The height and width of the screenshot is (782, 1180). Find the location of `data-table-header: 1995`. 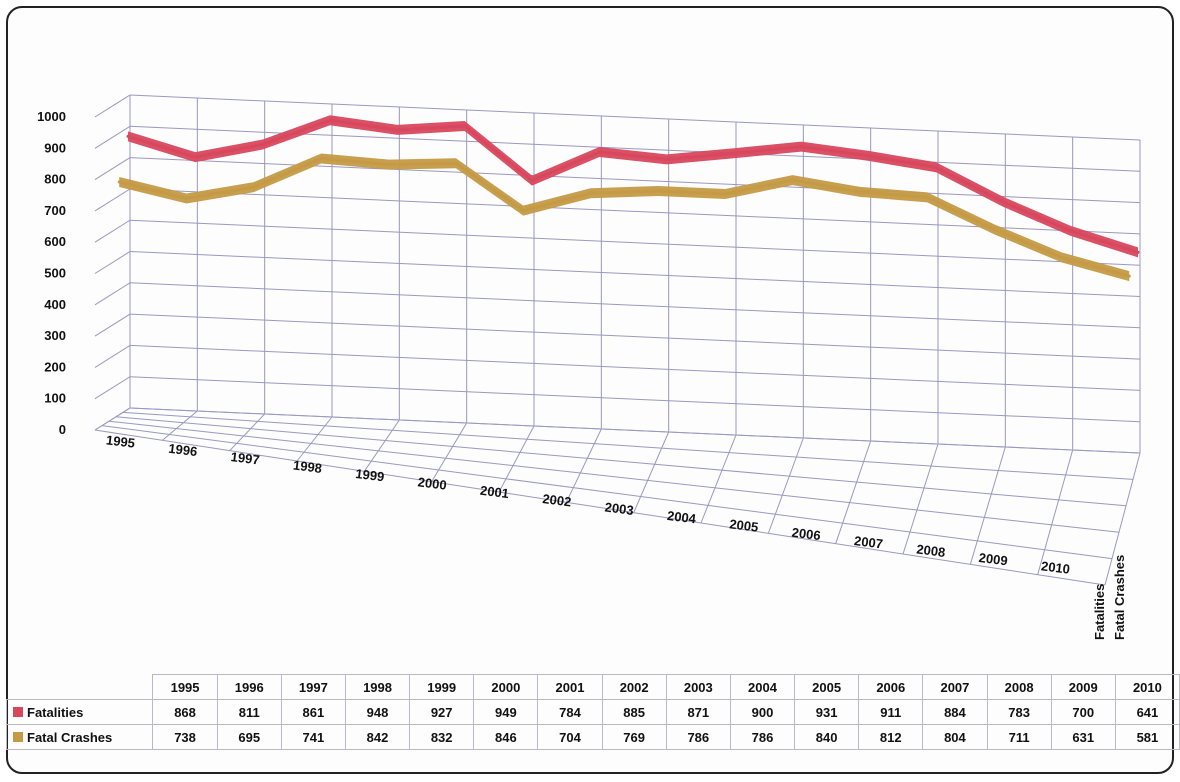

data-table-header: 1995 is located at coordinates (185, 687).